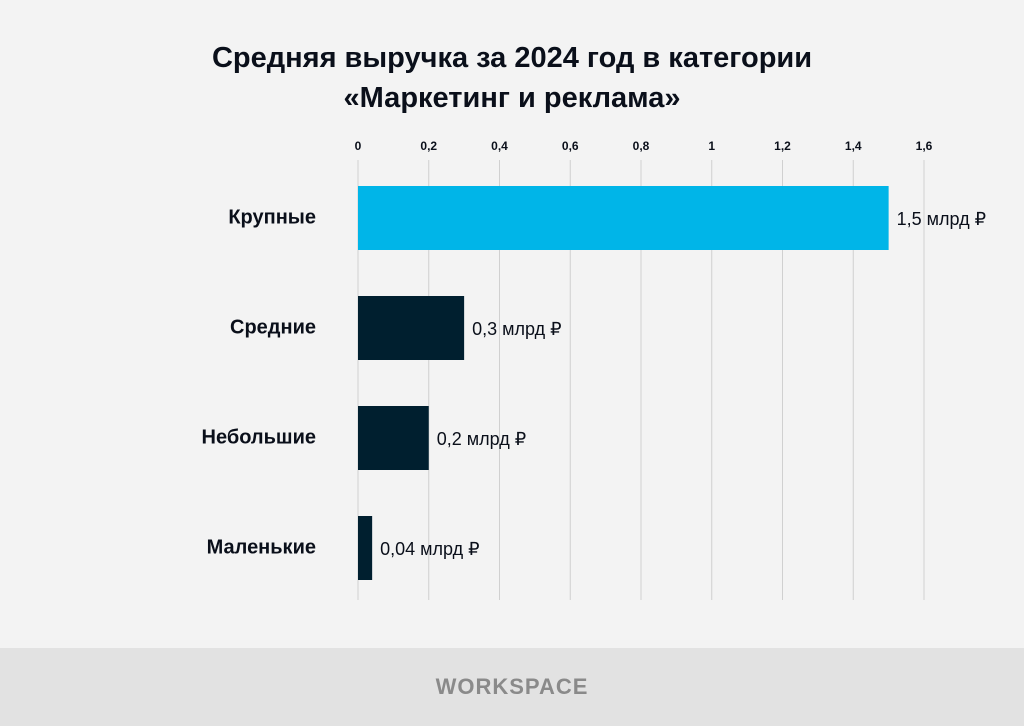 The height and width of the screenshot is (726, 1024). Describe the element at coordinates (273, 327) in the screenshot. I see `y-tick-label: Средние` at that location.